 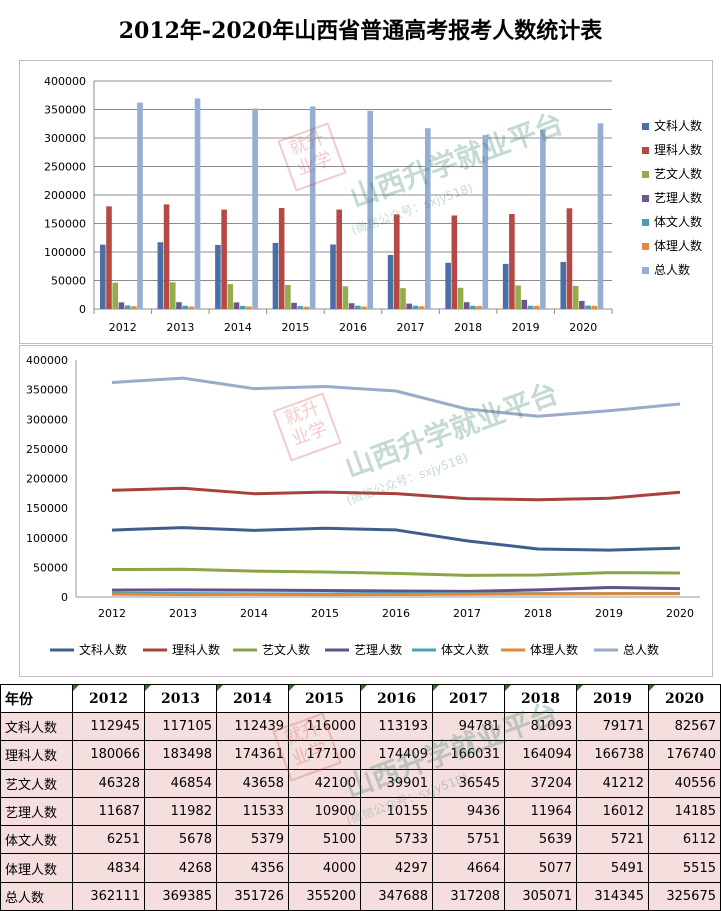 I want to click on y-tick-label: 300000, so click(x=47, y=419).